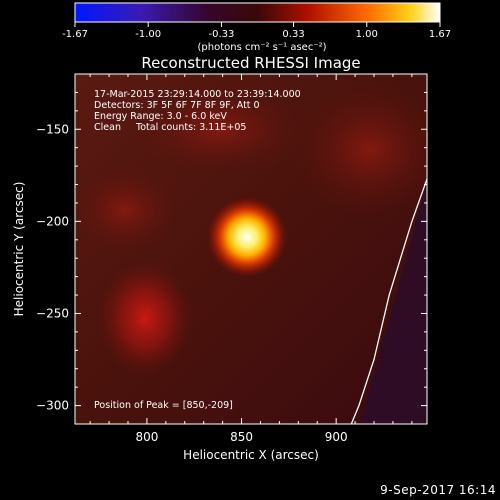  Describe the element at coordinates (127, 210) in the screenshot. I see `secondary-source-w` at that location.